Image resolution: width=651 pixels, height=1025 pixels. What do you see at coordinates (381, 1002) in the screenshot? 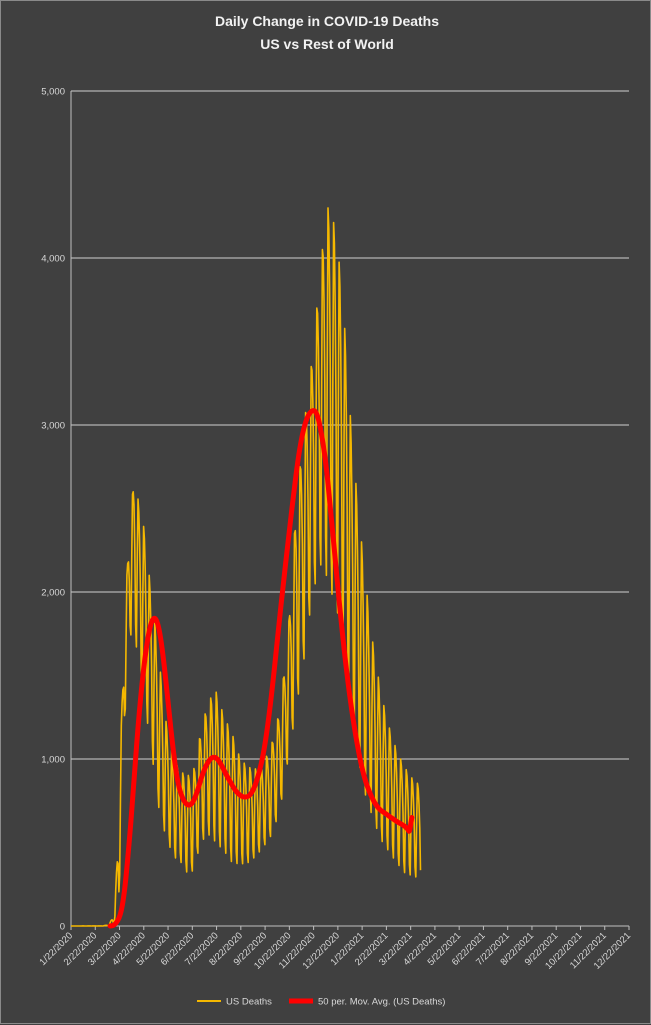
I see `legend-label-moving-average: 50 per. Mov. Avg. (US Deaths)` at bounding box center [381, 1002].